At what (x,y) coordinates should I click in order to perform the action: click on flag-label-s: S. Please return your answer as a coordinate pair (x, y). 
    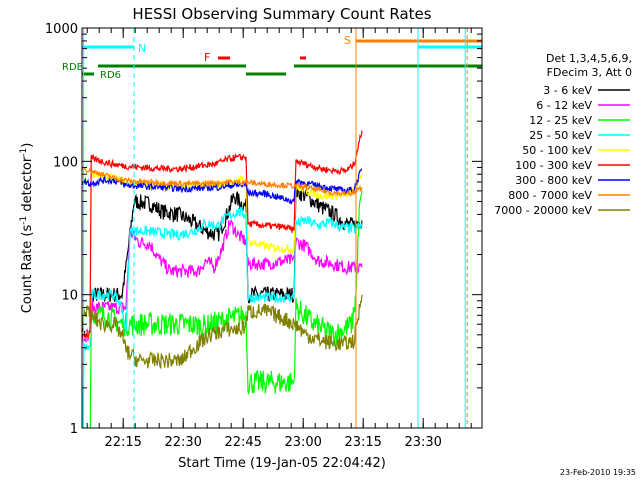
    Looking at the image, I should click on (347, 40).